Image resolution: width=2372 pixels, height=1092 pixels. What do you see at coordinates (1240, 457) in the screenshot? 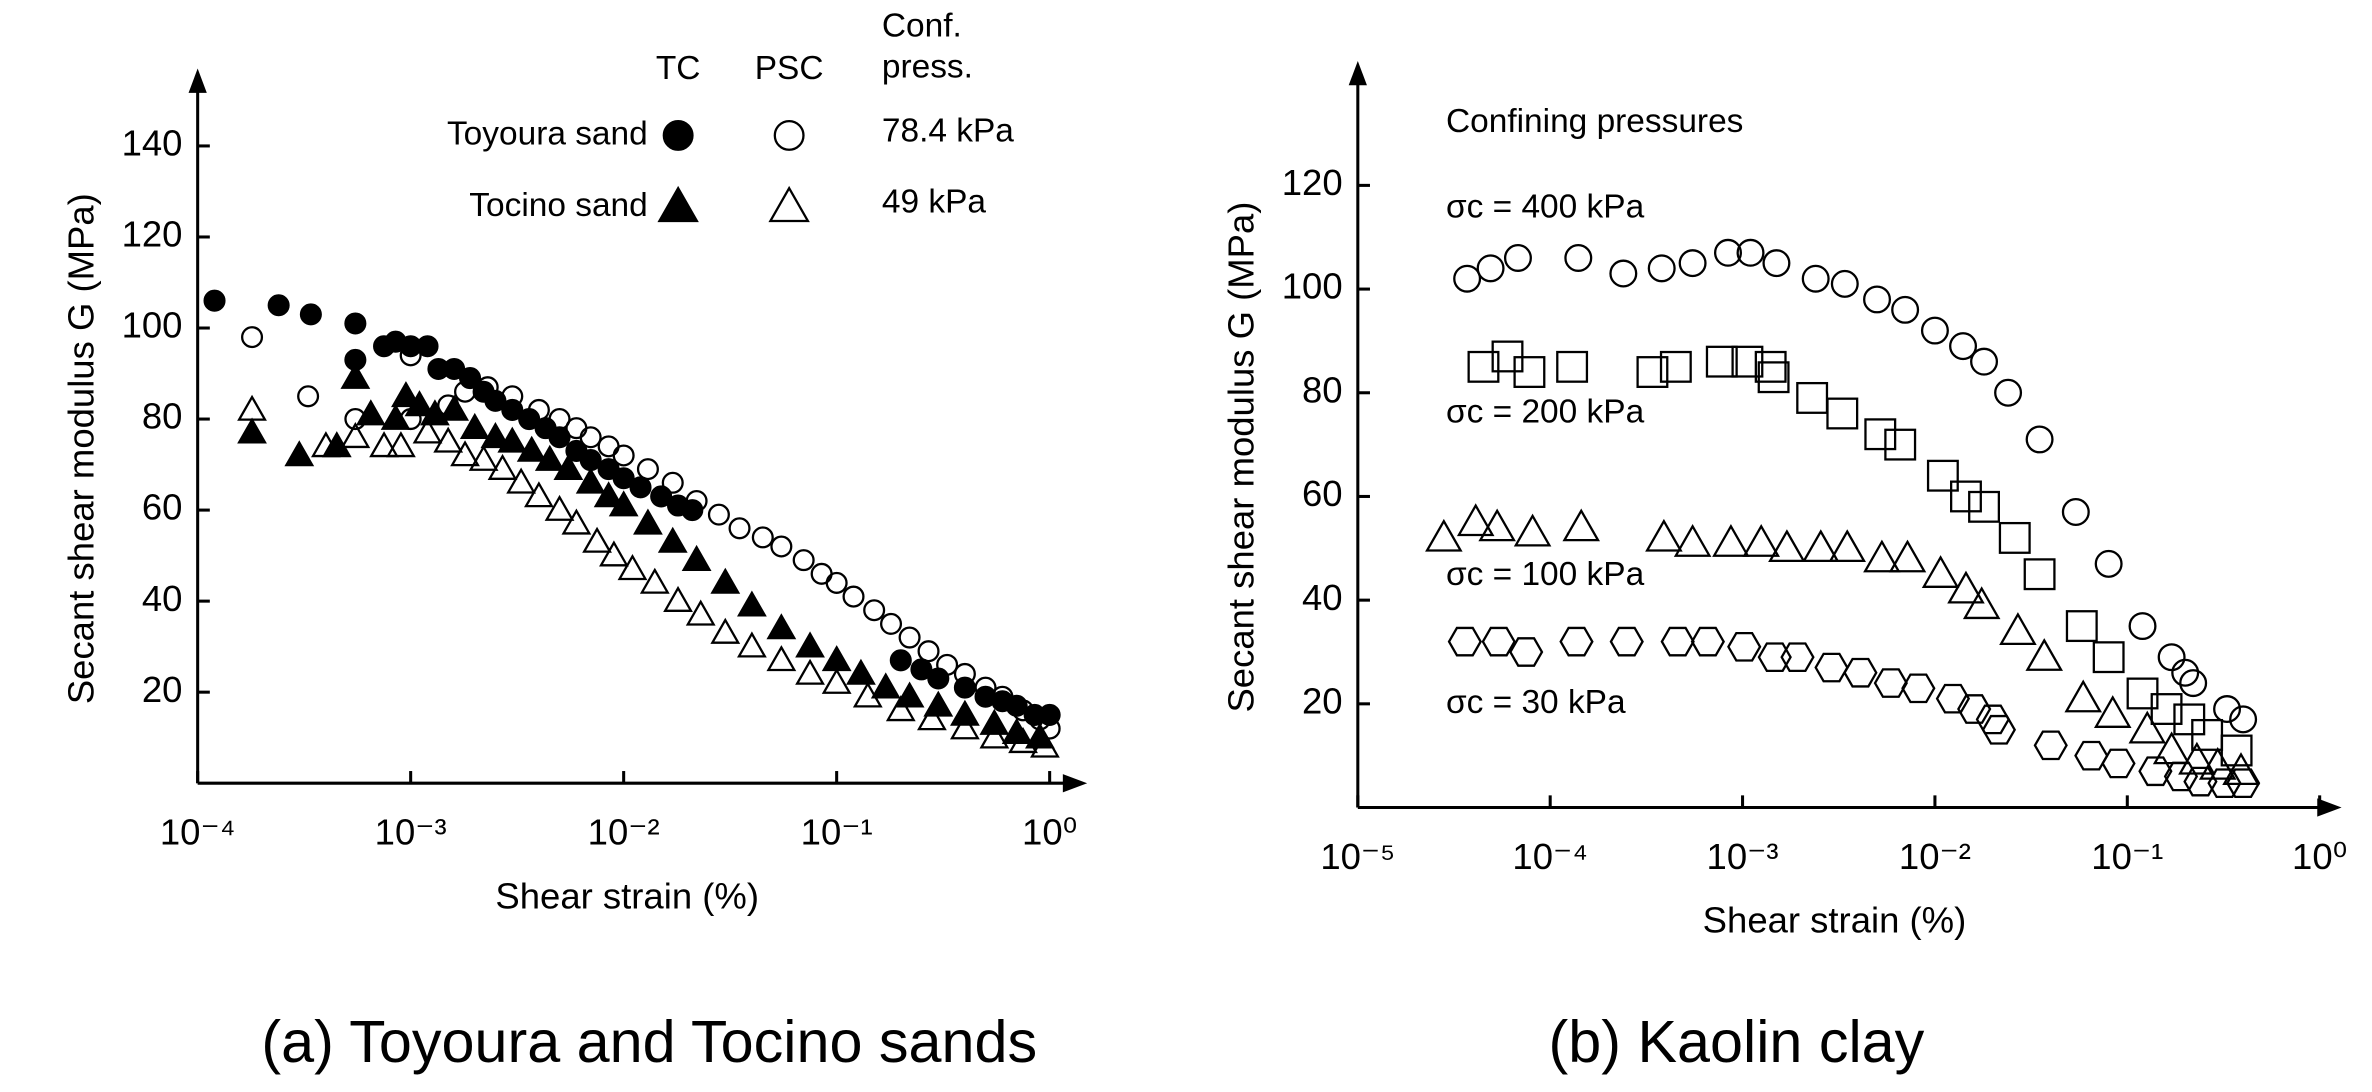
I see `y-axis-label: Secant shear modulus G (MPa)` at bounding box center [1240, 457].